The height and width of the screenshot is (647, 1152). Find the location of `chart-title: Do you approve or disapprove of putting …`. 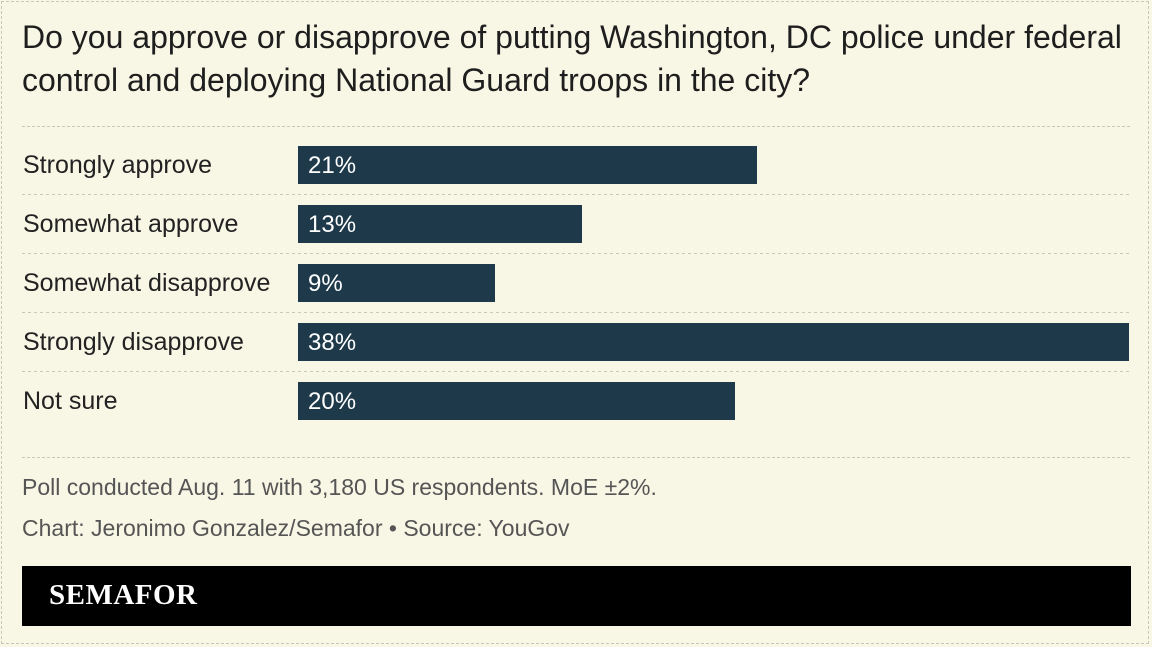

chart-title: Do you approve or disapprove of putting … is located at coordinates (572, 58).